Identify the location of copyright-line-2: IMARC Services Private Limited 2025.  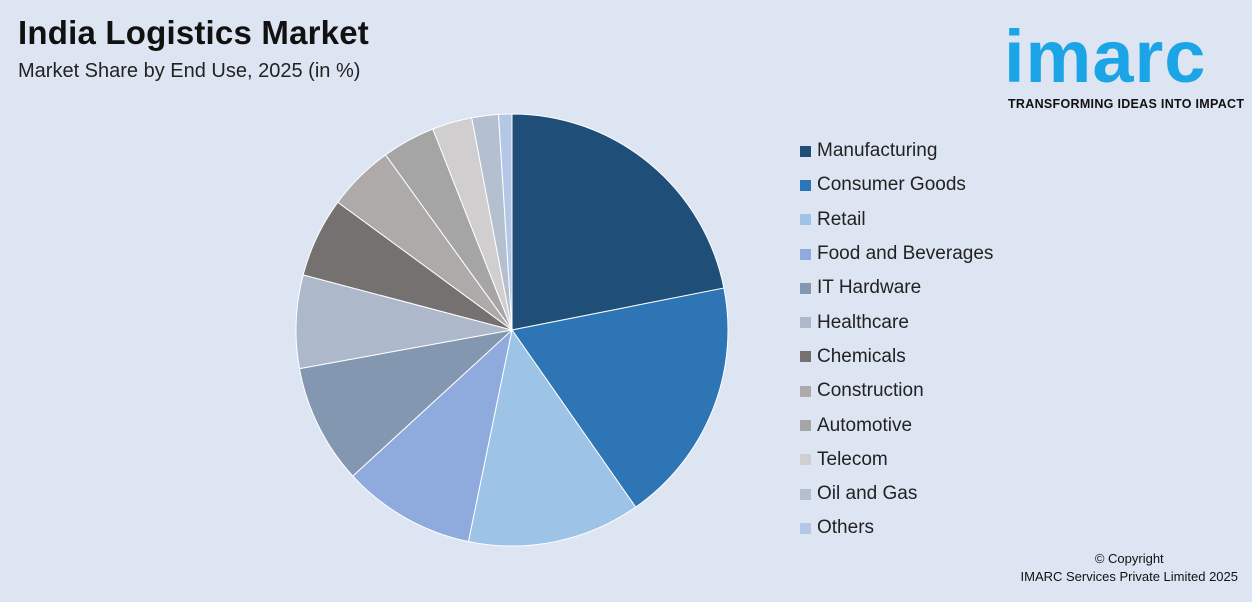
(1129, 576).